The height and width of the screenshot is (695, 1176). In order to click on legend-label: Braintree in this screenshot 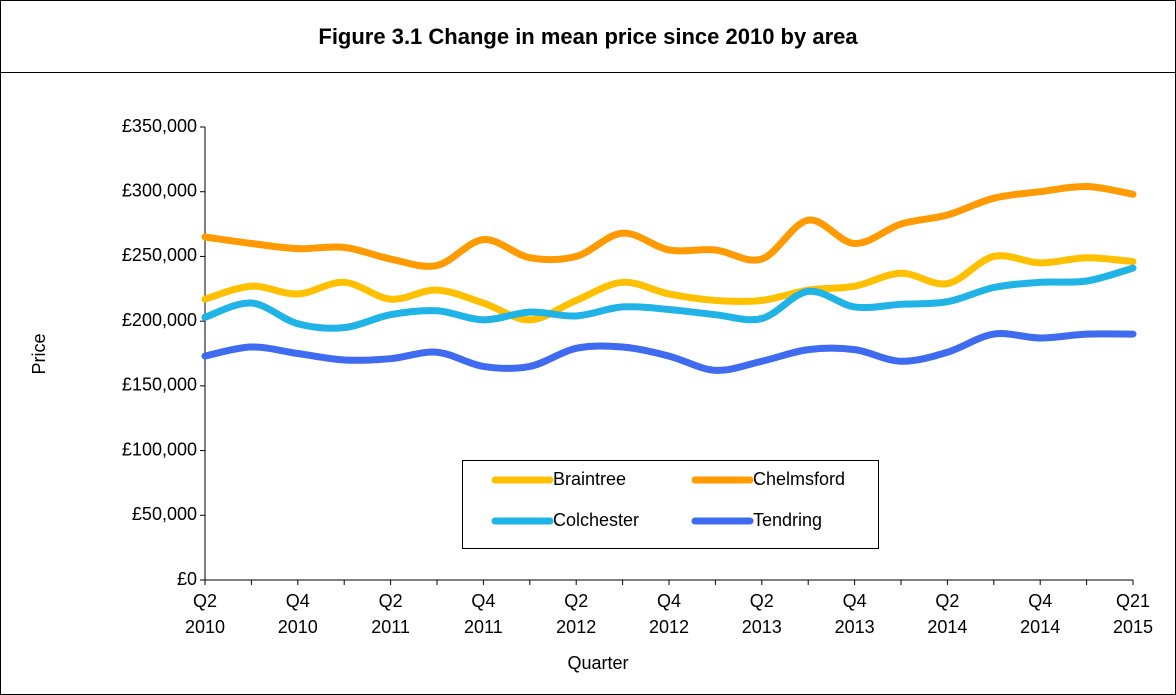, I will do `click(589, 479)`.